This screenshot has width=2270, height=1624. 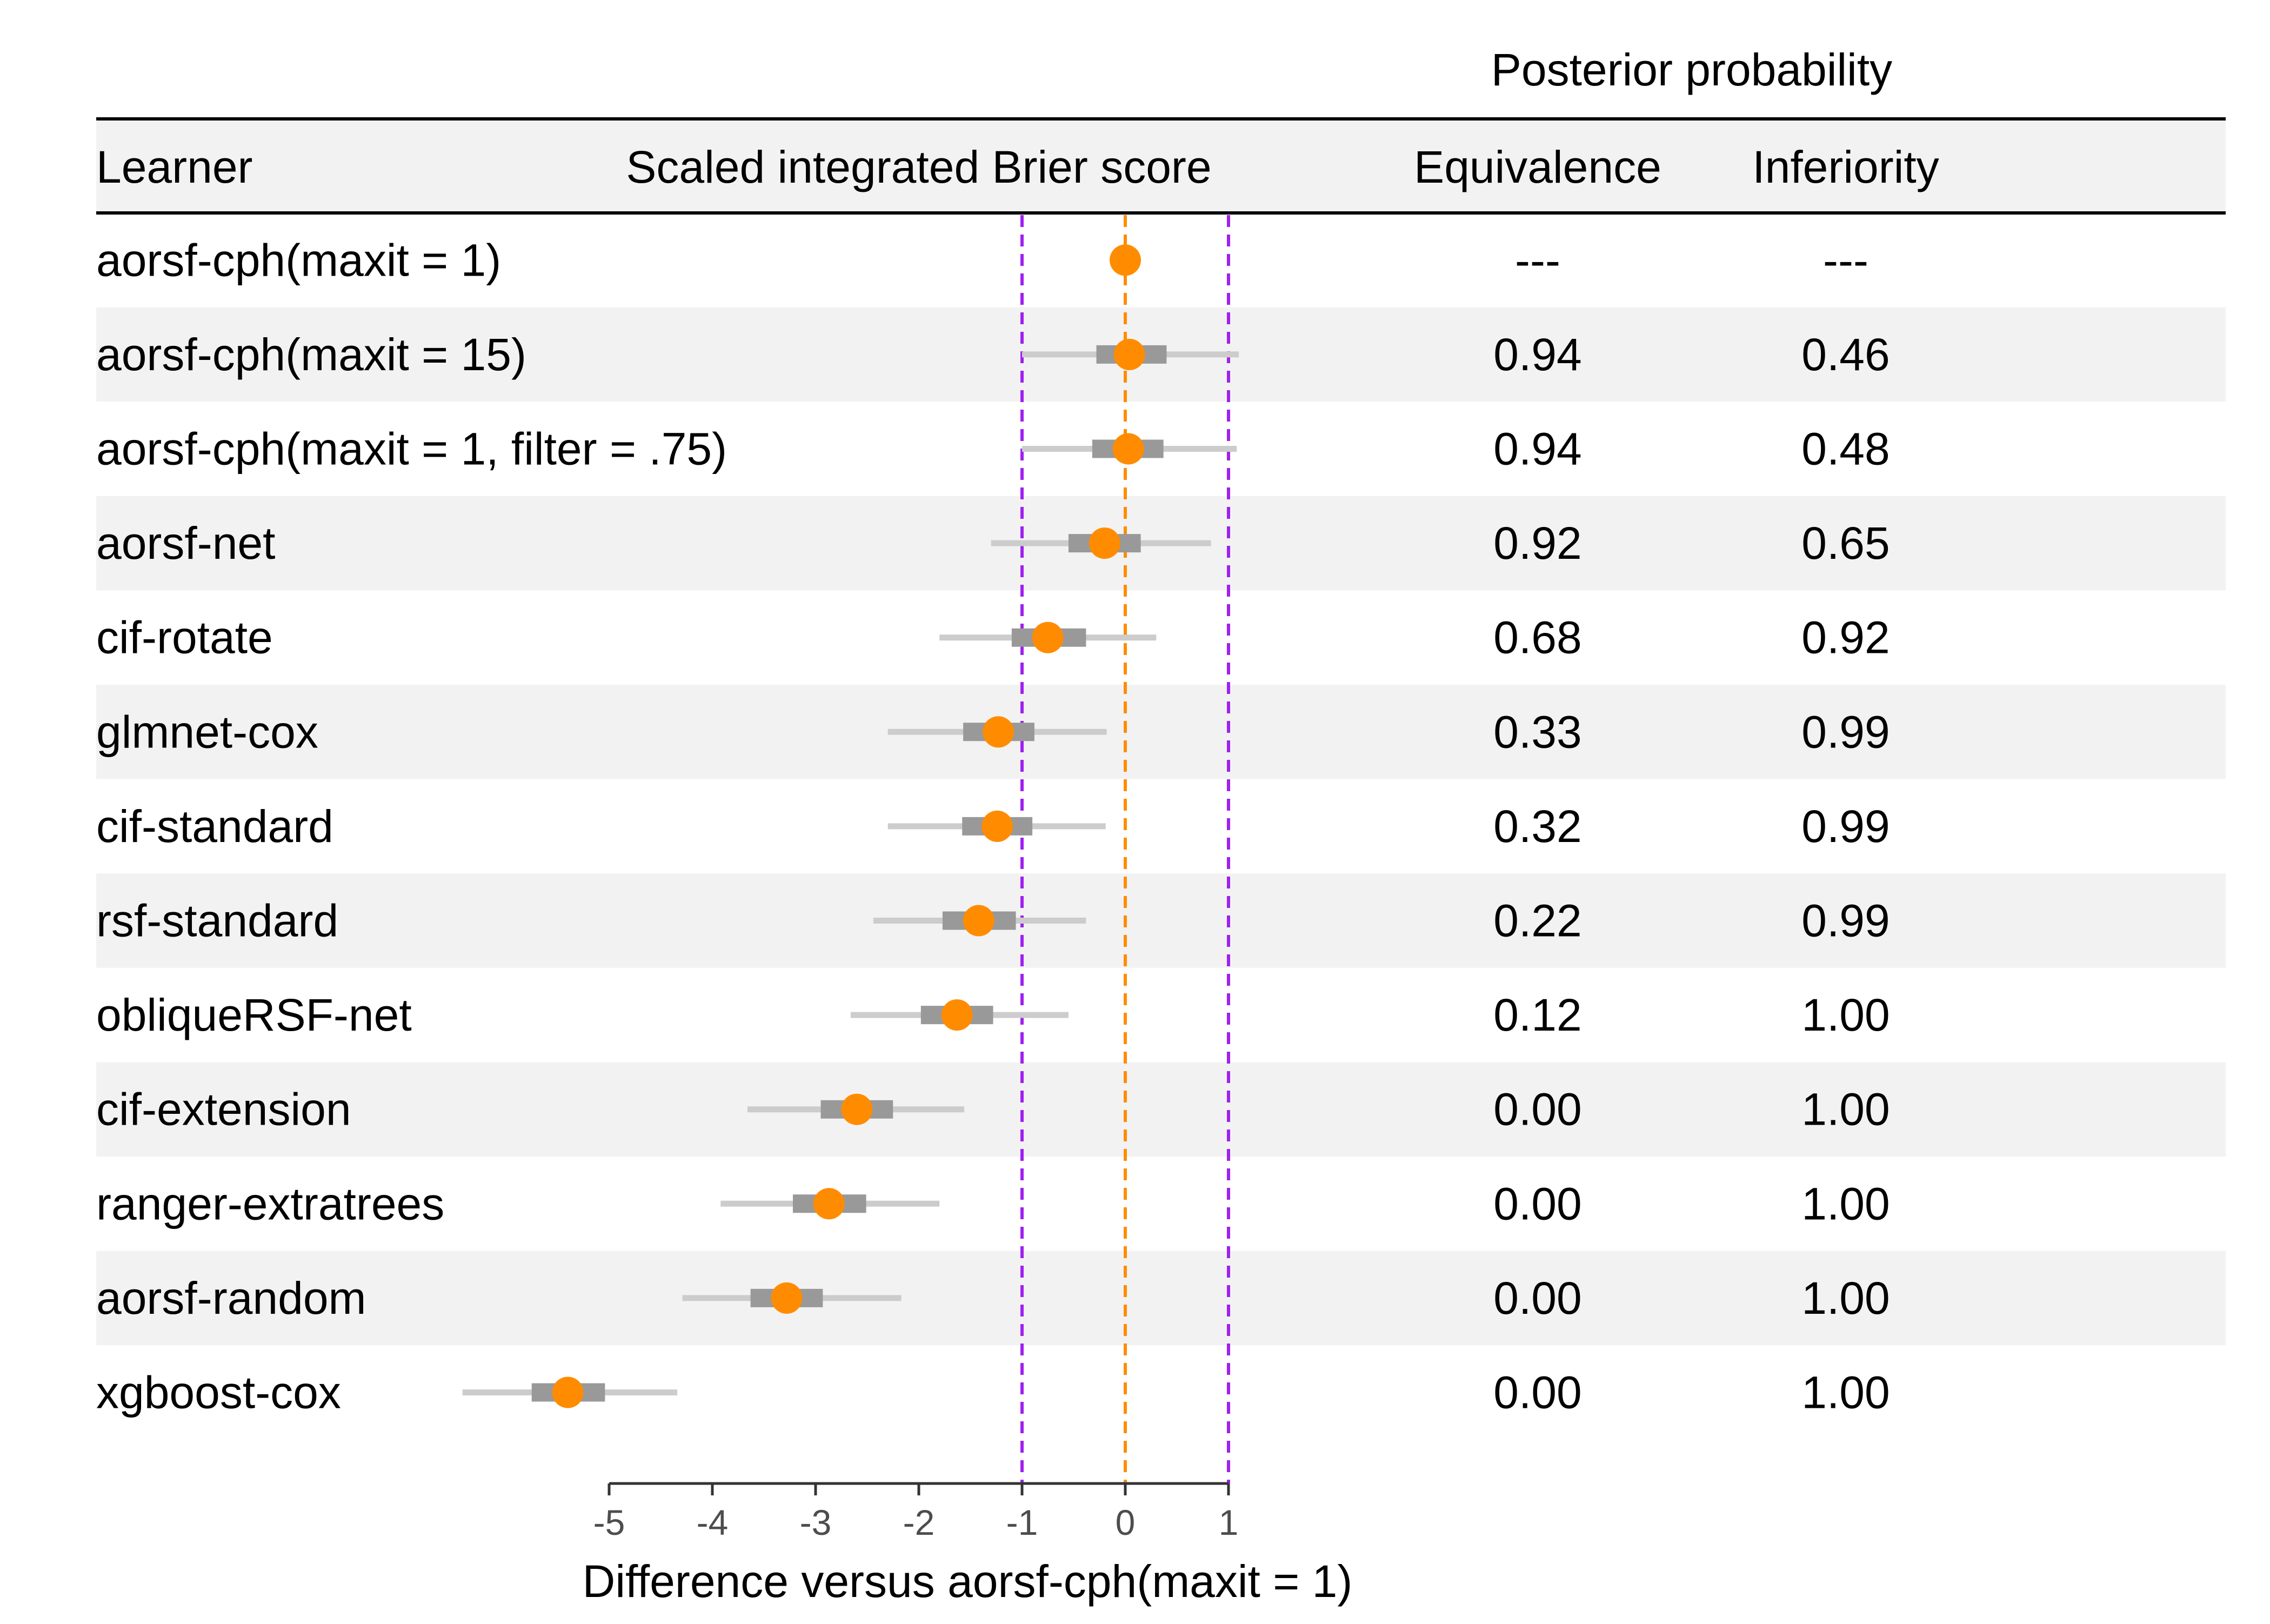 What do you see at coordinates (1125, 849) in the screenshot?
I see `reference-lines` at bounding box center [1125, 849].